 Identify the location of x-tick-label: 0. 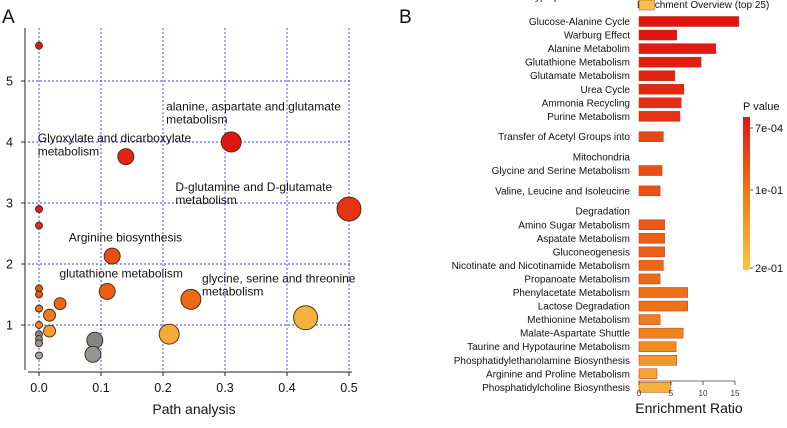
(639, 393).